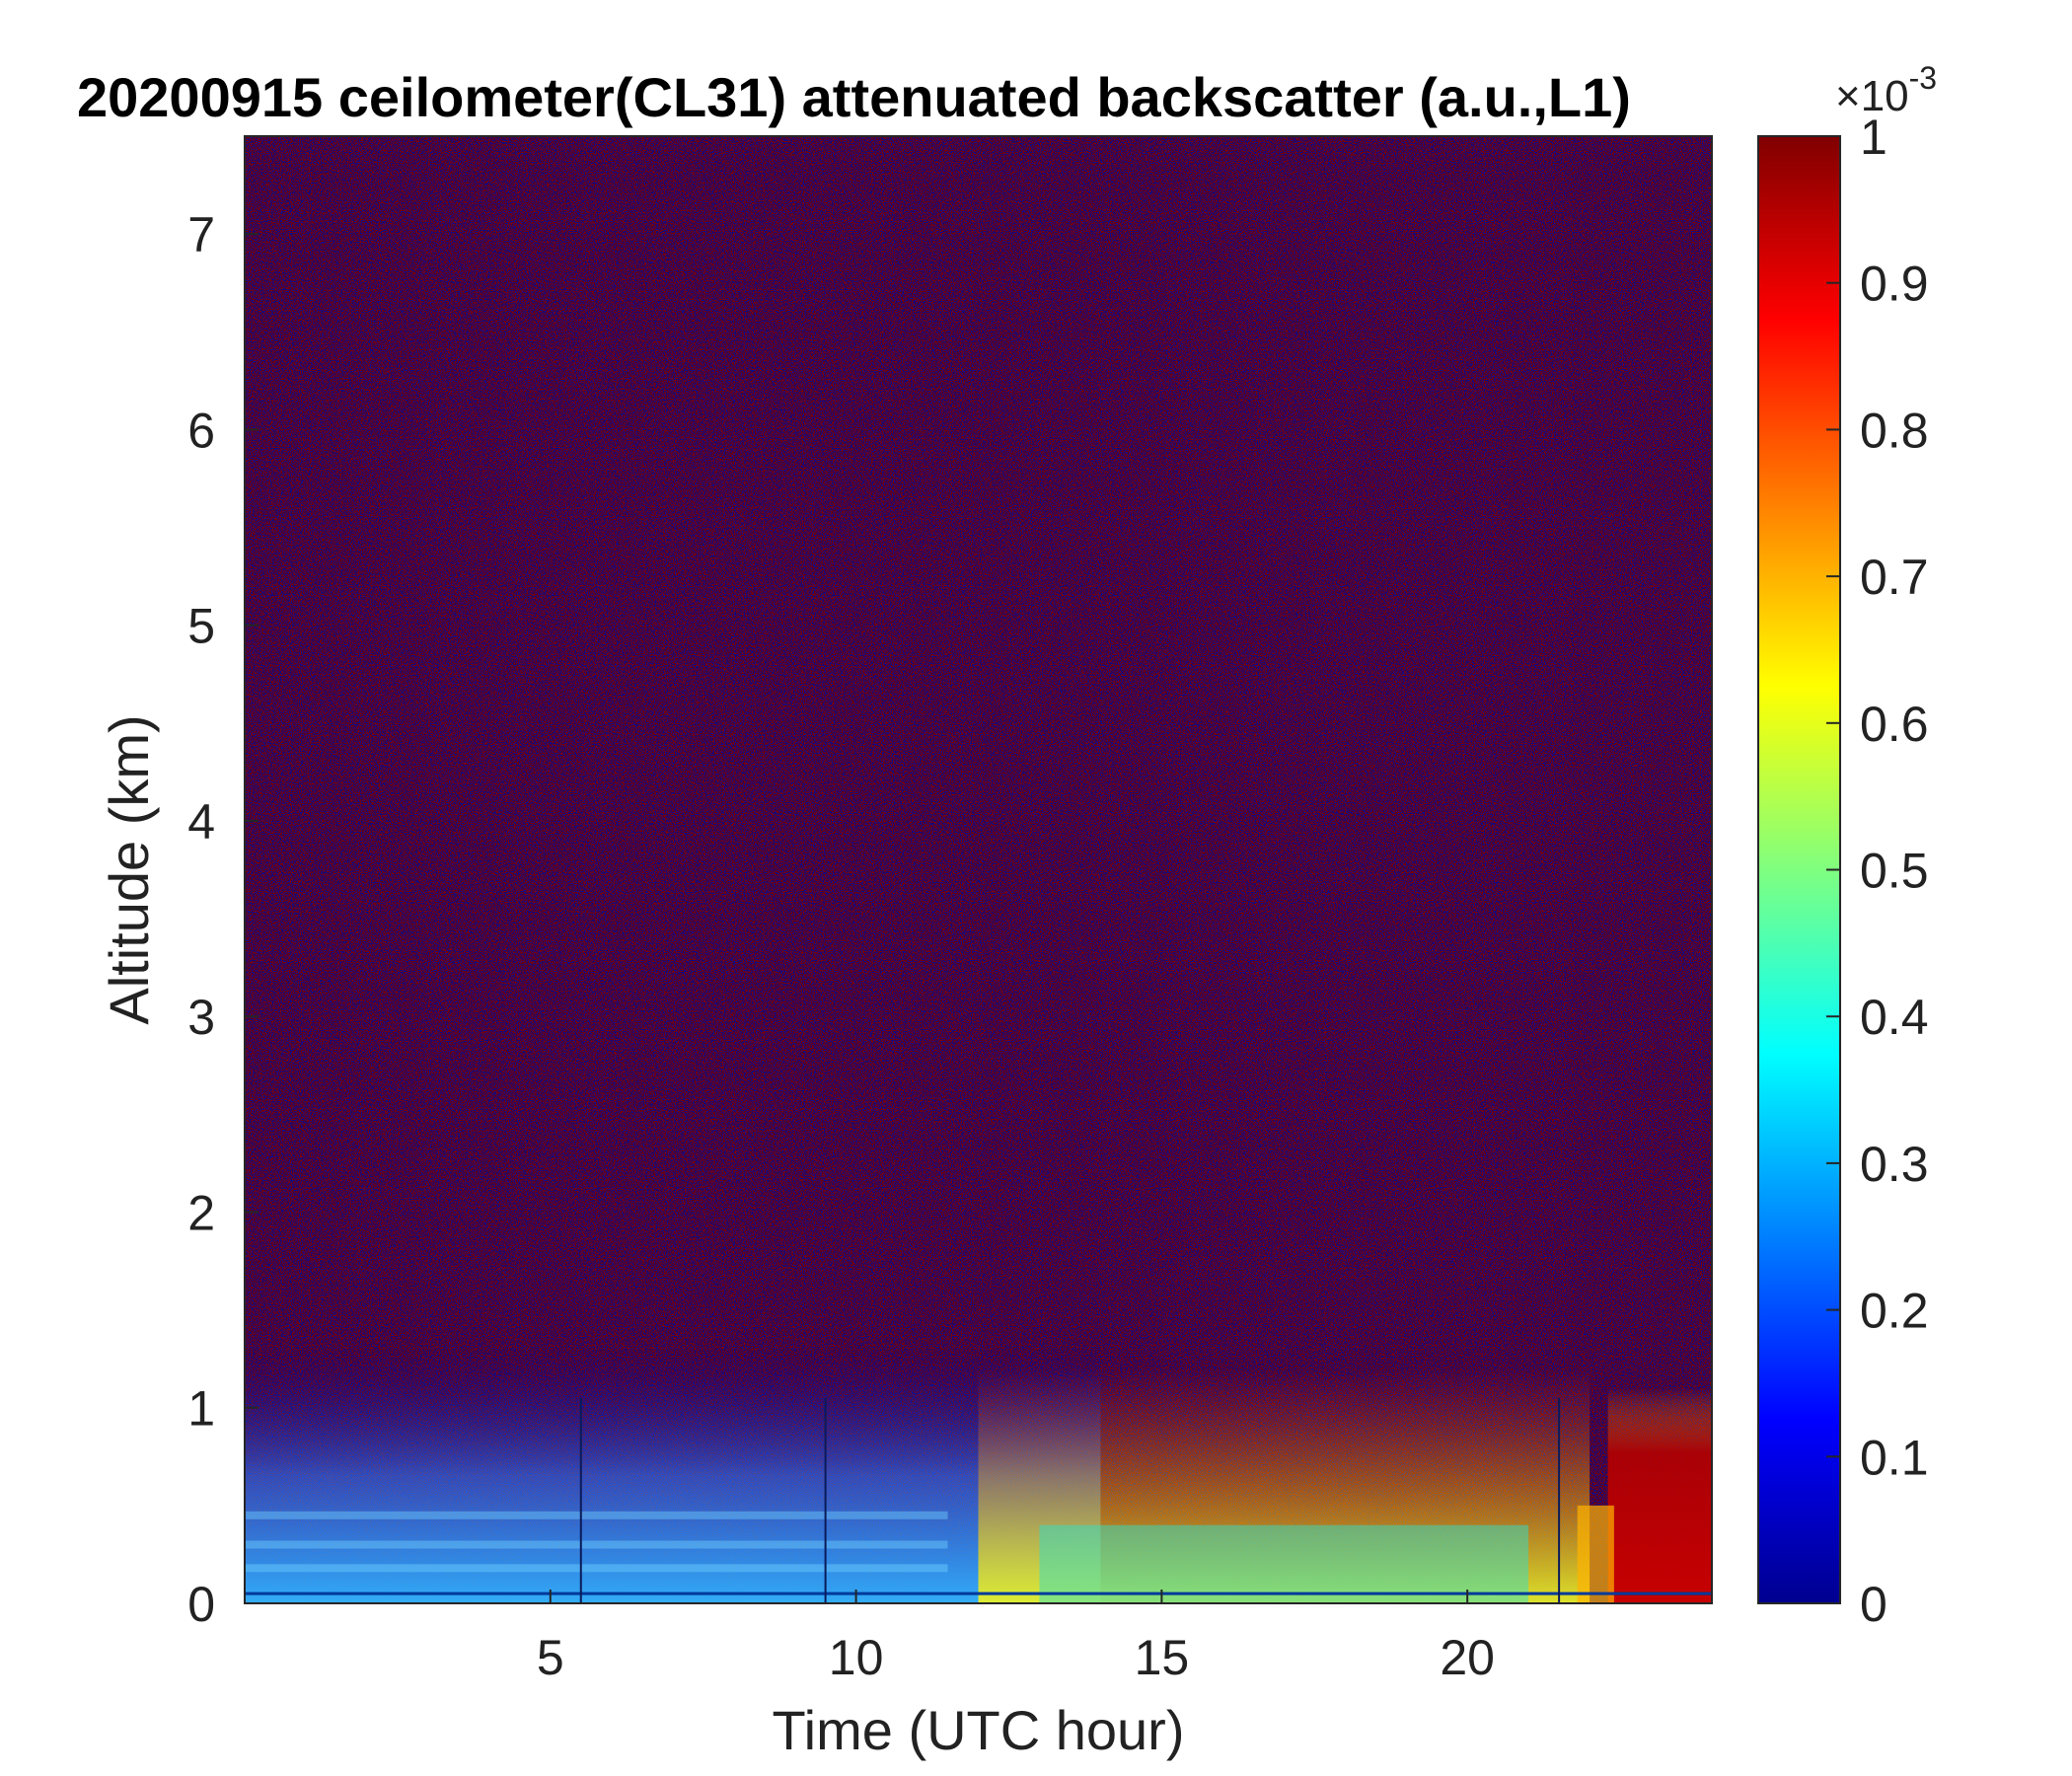 This screenshot has width=2072, height=1776. I want to click on y-tick-label: 4, so click(201, 822).